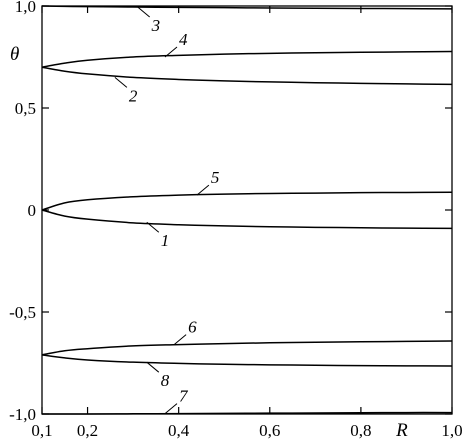 The image size is (463, 444). What do you see at coordinates (87, 430) in the screenshot?
I see `x-tick-label: 0,2` at bounding box center [87, 430].